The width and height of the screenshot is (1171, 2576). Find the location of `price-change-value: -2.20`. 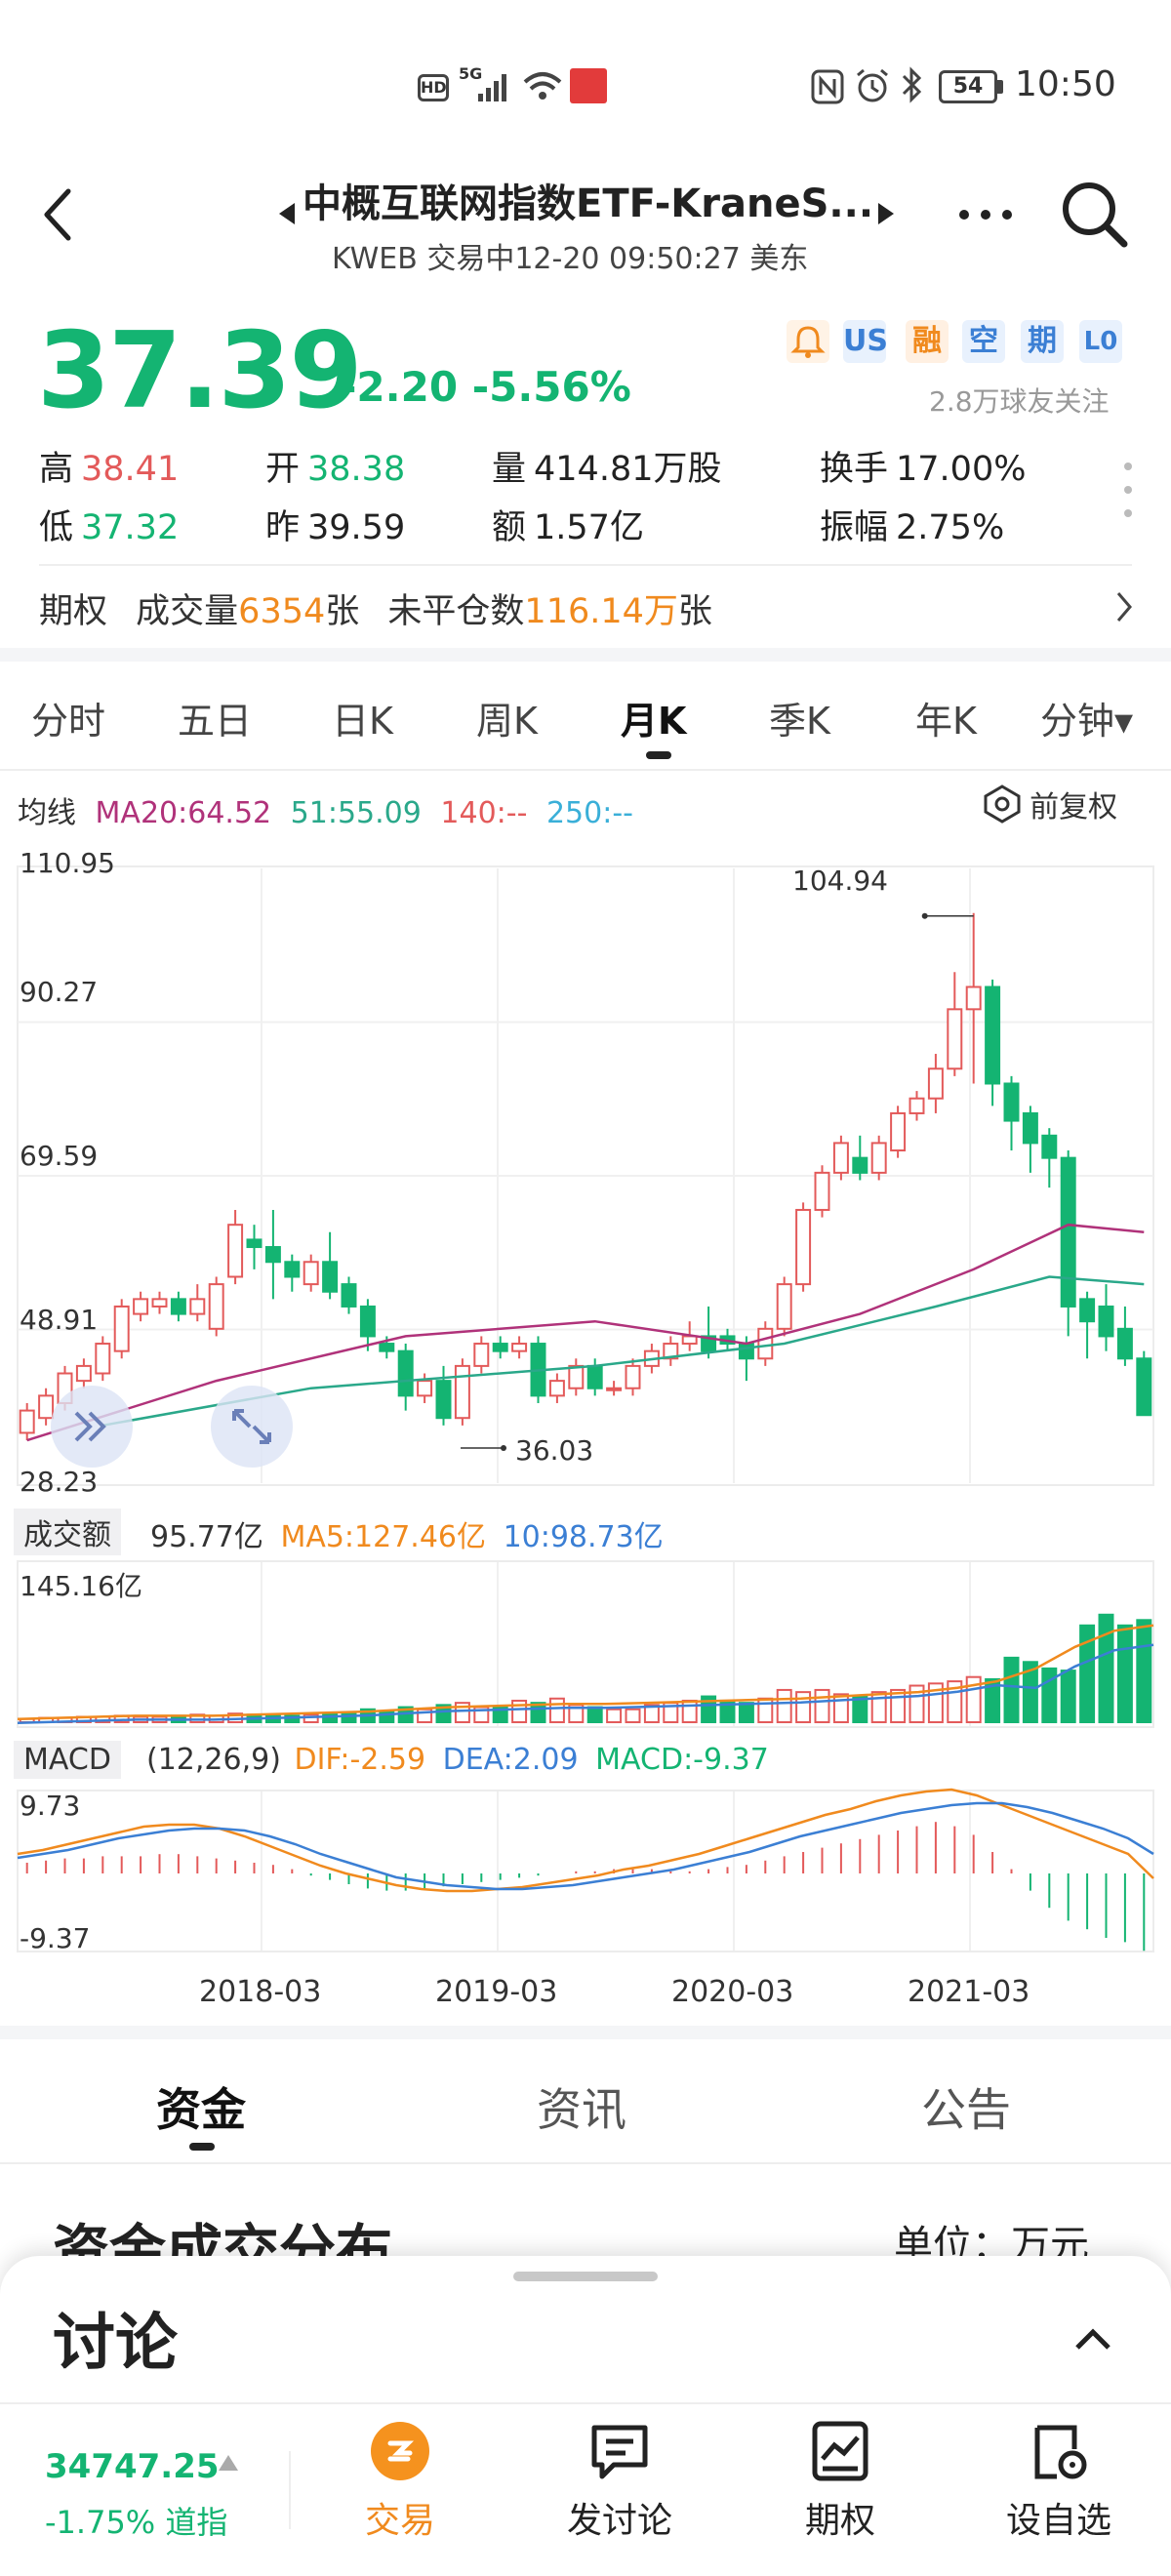

price-change-value: -2.20 is located at coordinates (399, 387).